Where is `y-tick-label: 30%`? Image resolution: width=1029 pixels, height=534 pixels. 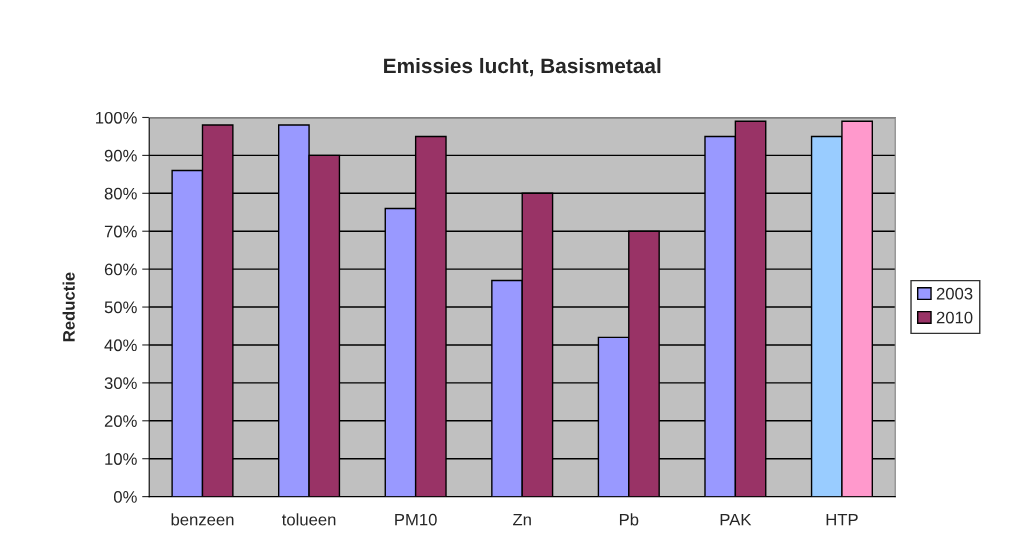
y-tick-label: 30% is located at coordinates (120, 383).